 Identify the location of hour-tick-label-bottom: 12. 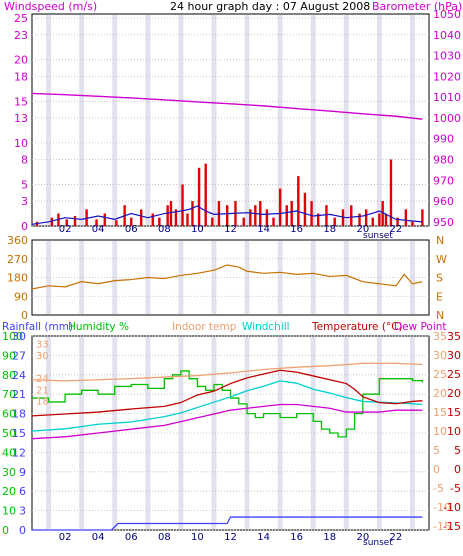
(230, 537).